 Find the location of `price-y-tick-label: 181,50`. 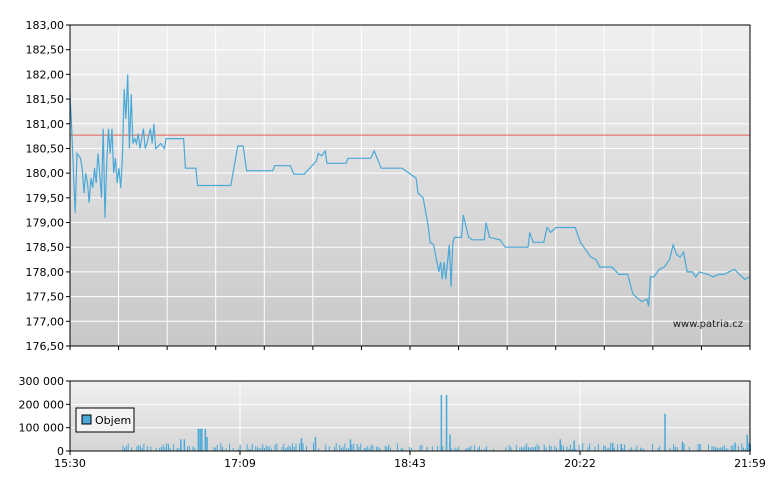

price-y-tick-label: 181,50 is located at coordinates (45, 99).